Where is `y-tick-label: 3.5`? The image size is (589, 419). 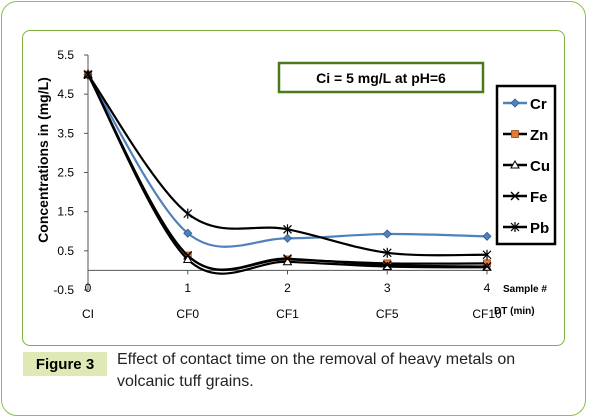 y-tick-label: 3.5 is located at coordinates (65, 133).